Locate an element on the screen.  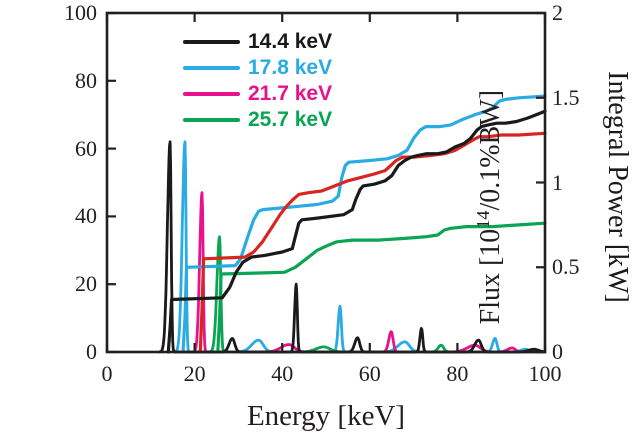
x-tick-label: 40 is located at coordinates (282, 373).